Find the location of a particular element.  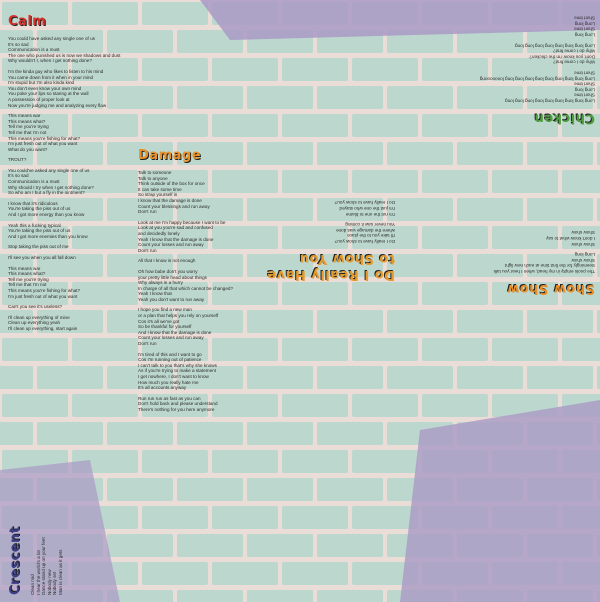

lyric-line: I'll clean up everything of mine is located at coordinates (39, 317).